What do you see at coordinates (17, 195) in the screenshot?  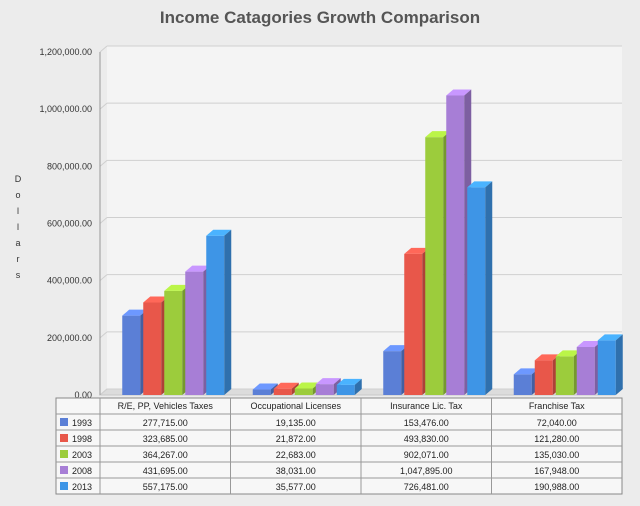 I see `y-axis-label-letter: o` at bounding box center [17, 195].